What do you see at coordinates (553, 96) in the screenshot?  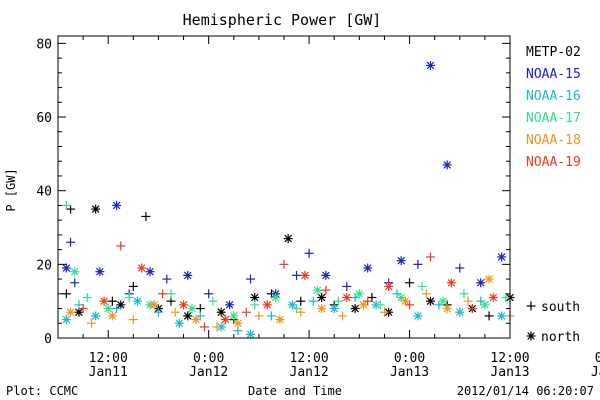 I see `legend-series-label: NOAA-16` at bounding box center [553, 96].